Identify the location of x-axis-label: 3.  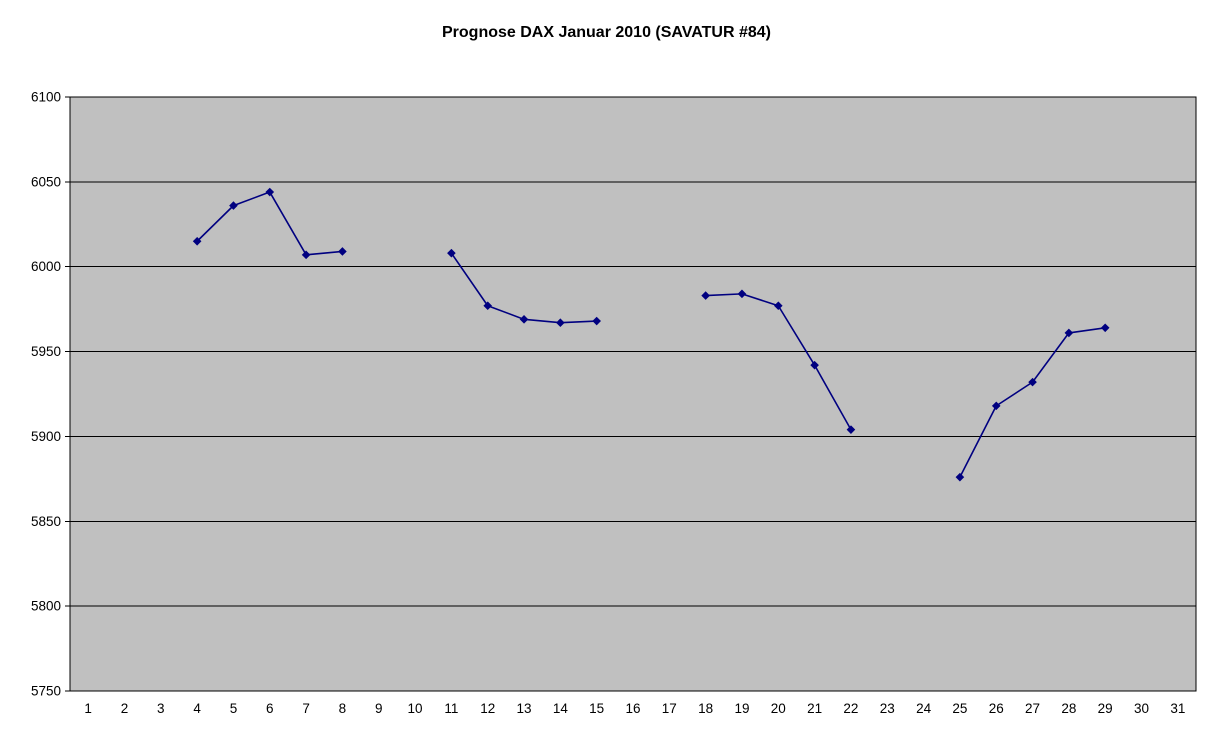
(161, 708).